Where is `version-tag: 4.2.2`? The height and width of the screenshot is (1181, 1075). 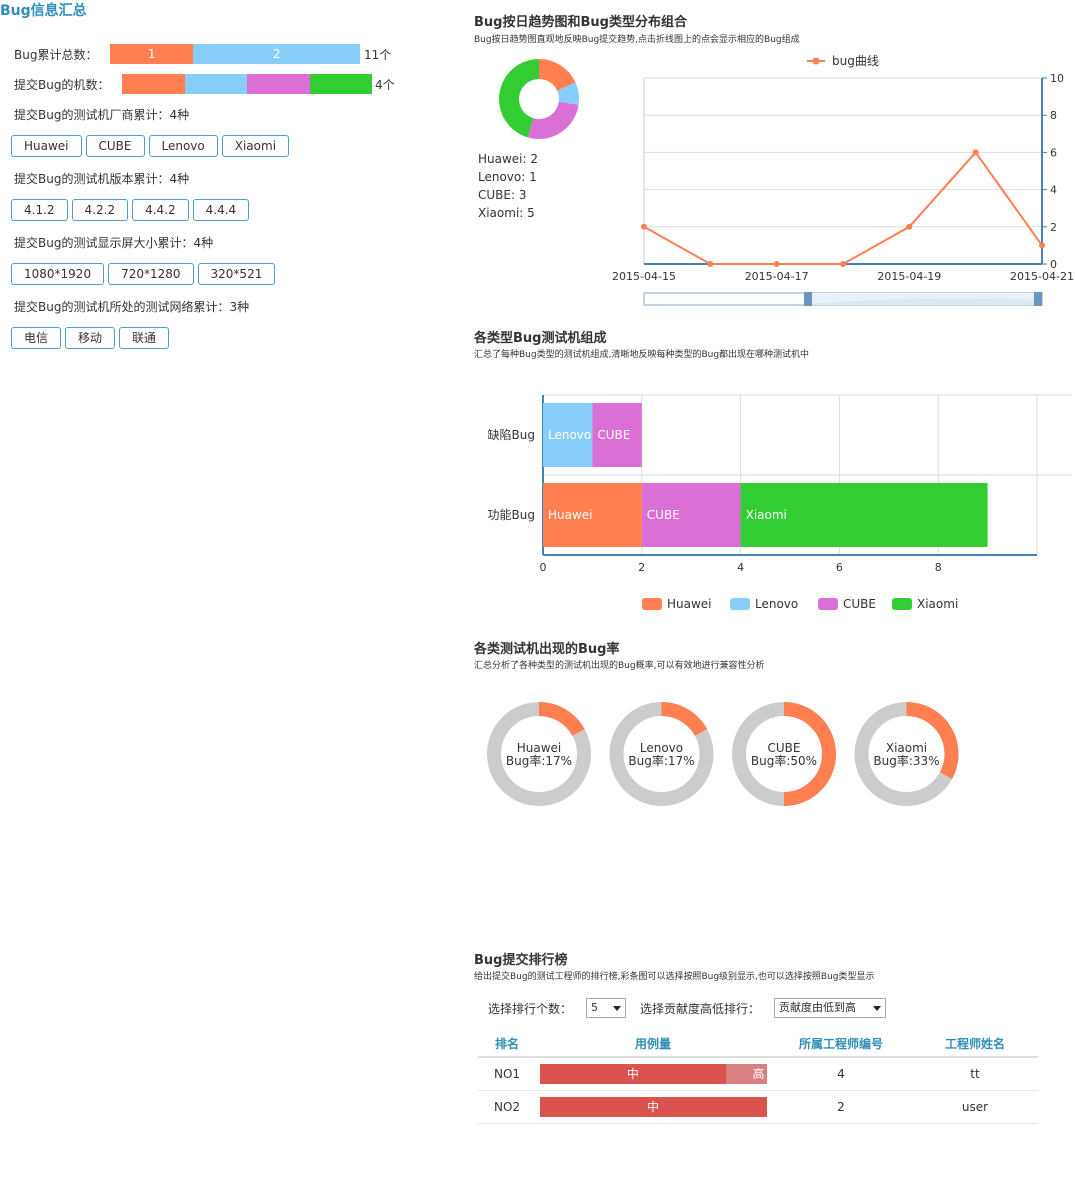 version-tag: 4.2.2 is located at coordinates (100, 210).